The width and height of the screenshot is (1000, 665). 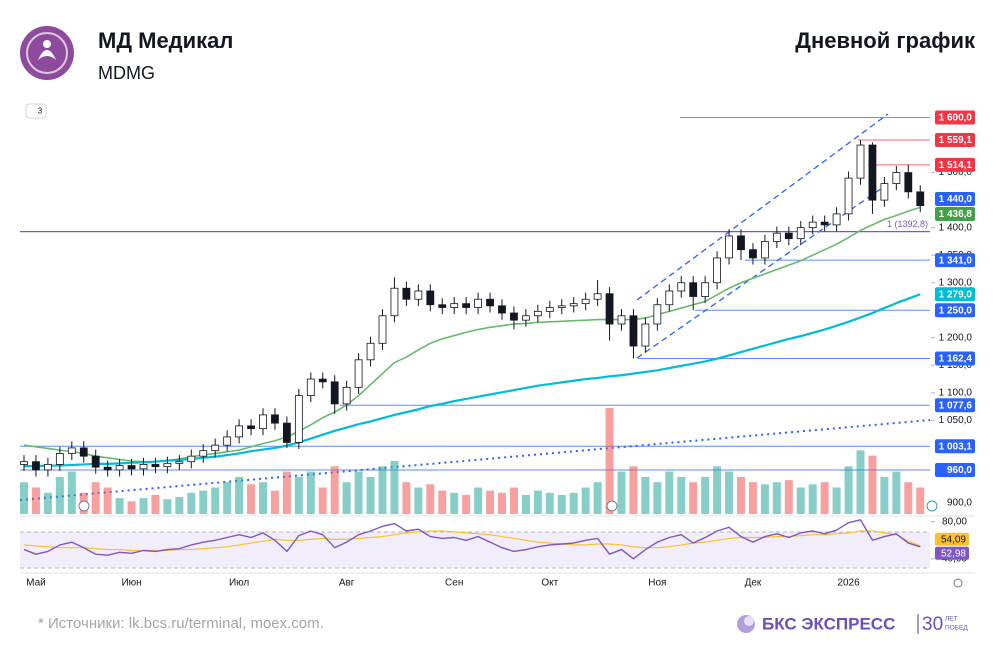 What do you see at coordinates (454, 583) in the screenshot?
I see `x-tick-label: Сен` at bounding box center [454, 583].